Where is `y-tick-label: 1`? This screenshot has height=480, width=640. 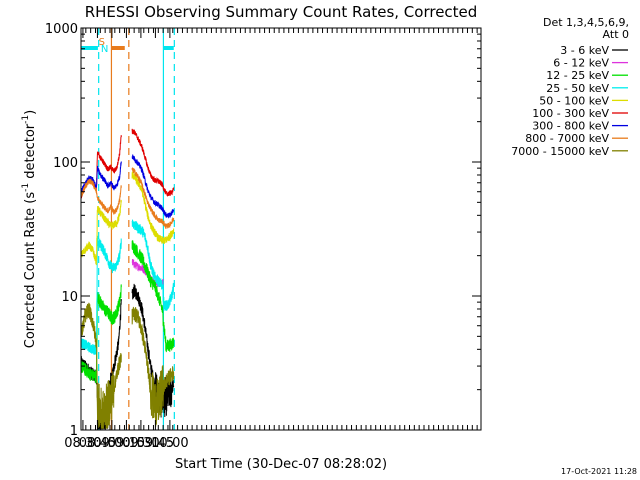
y-tick-label: 1 is located at coordinates (74, 431).